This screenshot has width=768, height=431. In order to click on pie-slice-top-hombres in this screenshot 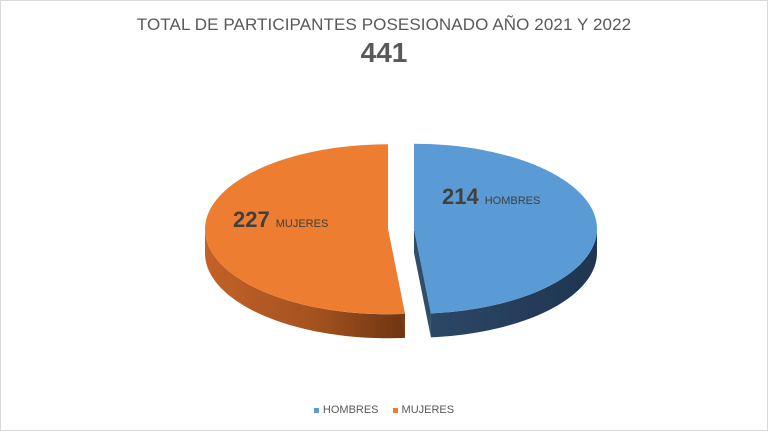, I will do `click(505, 228)`.